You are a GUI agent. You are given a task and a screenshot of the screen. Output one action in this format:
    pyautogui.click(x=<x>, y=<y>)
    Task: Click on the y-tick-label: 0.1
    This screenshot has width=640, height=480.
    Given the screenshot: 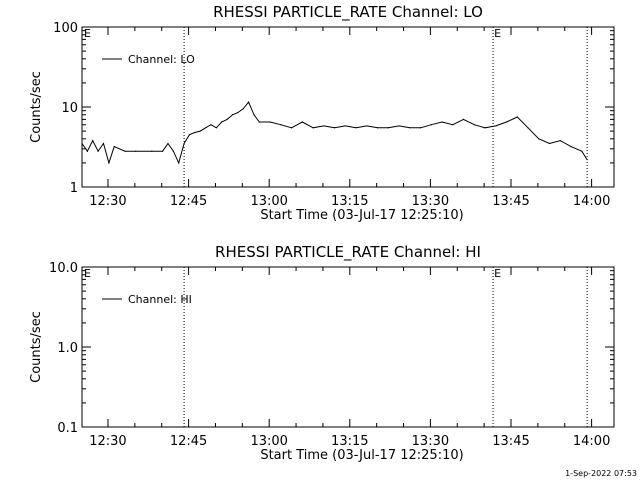 What is the action you would take?
    pyautogui.click(x=67, y=428)
    